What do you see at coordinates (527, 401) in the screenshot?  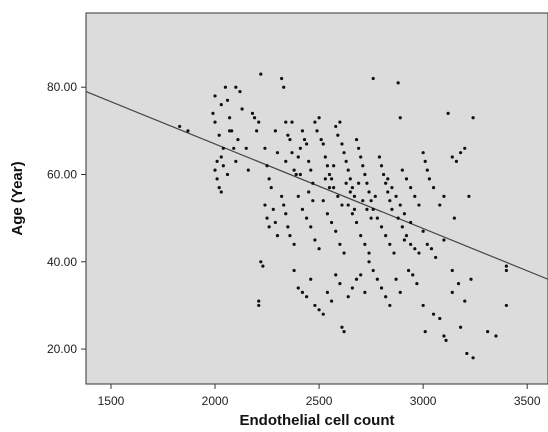 I see `x-tick-label: 3500` at bounding box center [527, 401].